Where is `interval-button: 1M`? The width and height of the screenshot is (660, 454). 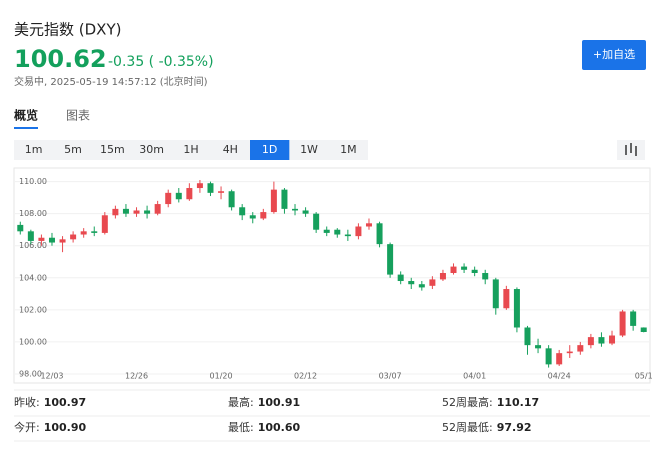 interval-button: 1M is located at coordinates (348, 149).